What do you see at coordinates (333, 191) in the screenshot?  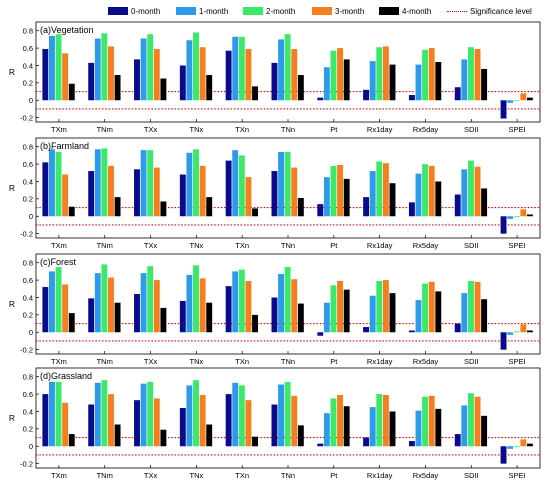 I see `bar-pt-2-month` at bounding box center [333, 191].